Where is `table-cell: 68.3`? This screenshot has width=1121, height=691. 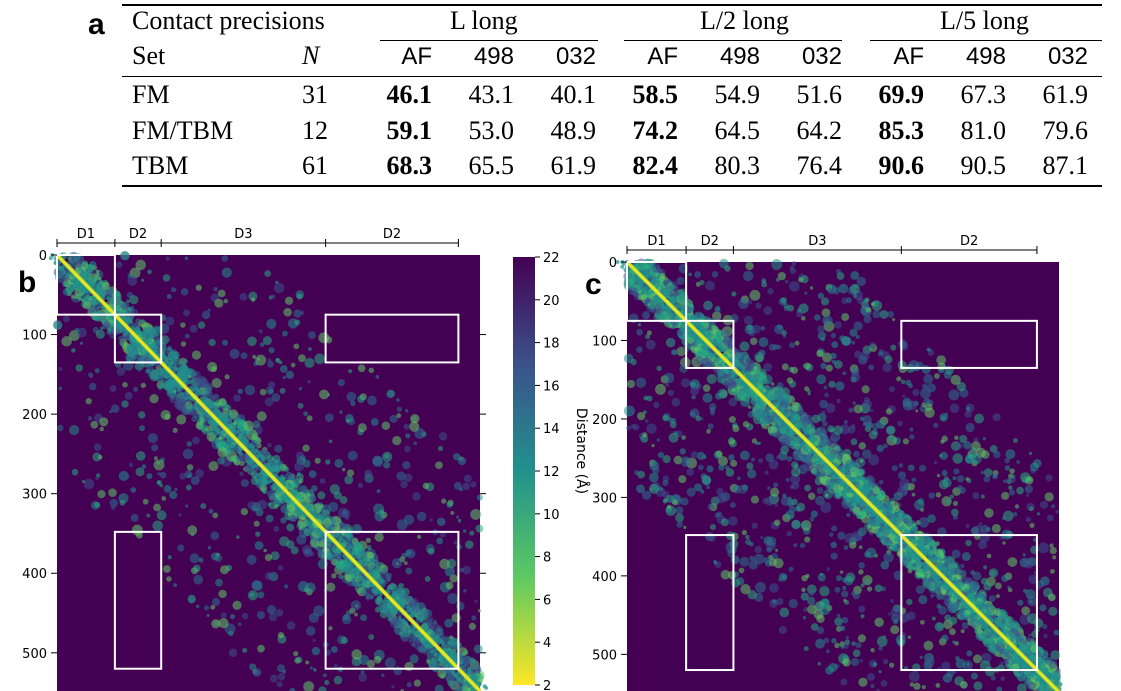
table-cell: 68.3 is located at coordinates (409, 165).